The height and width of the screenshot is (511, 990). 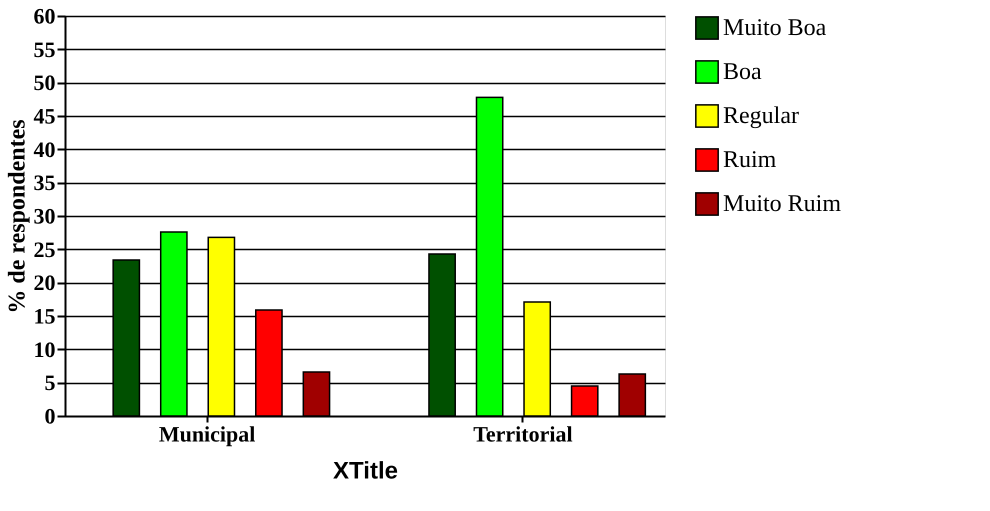 I want to click on legend-label: Regular, so click(x=761, y=116).